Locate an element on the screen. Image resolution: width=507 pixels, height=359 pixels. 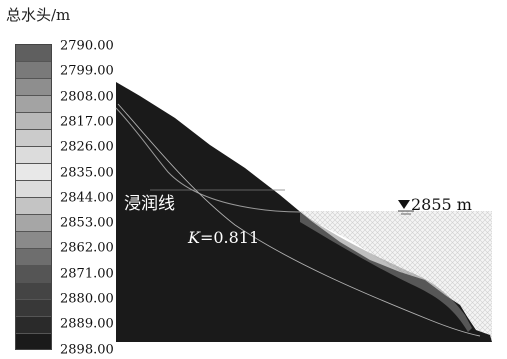
safety-factor-value: =0.811 is located at coordinates (229, 237).